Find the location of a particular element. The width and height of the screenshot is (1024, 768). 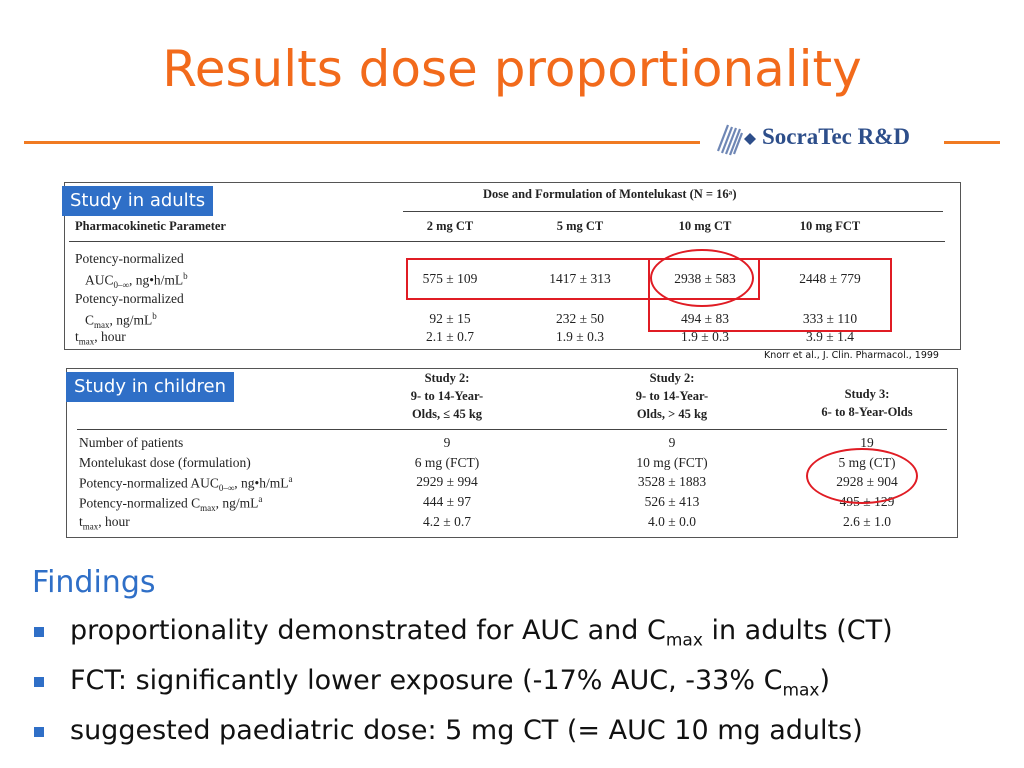

col-header-10mg-ct: 10 mg CT is located at coordinates (705, 226).